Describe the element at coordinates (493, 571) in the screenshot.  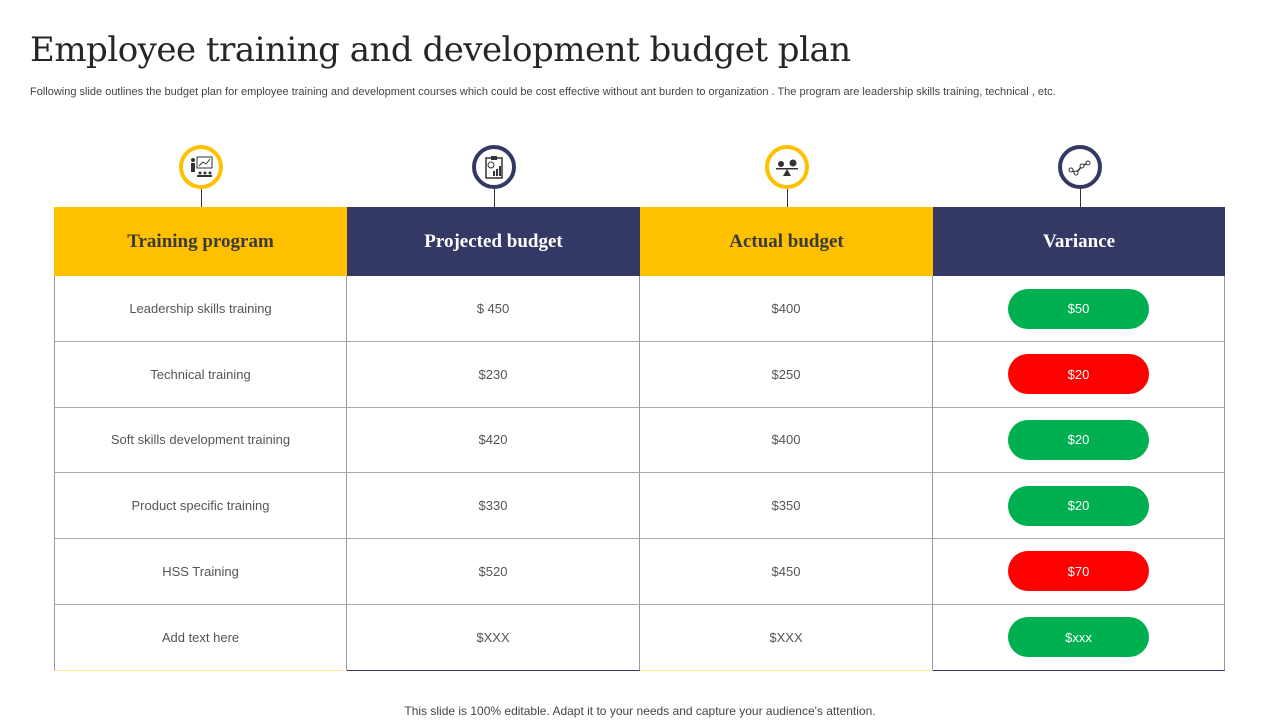
I see `table-cell-projected: $520` at that location.